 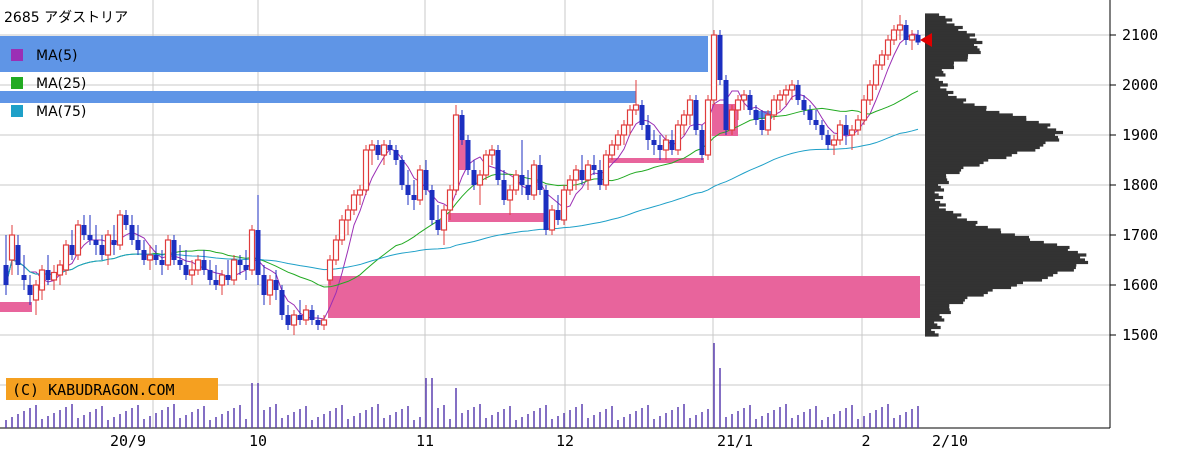 I want to click on copyright-text: (C) KABUDRAGON.COM, so click(x=93, y=390).